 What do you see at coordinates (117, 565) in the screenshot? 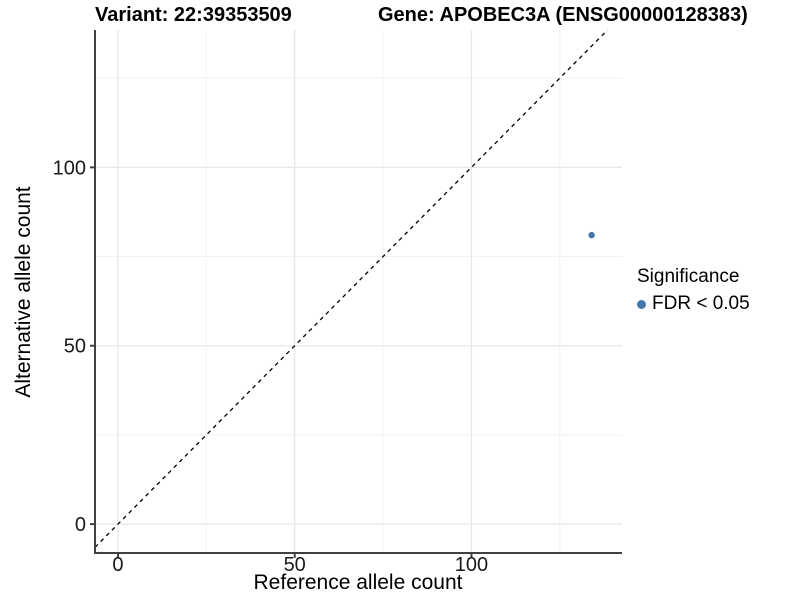
I see `x-tick-label: 0` at bounding box center [117, 565].